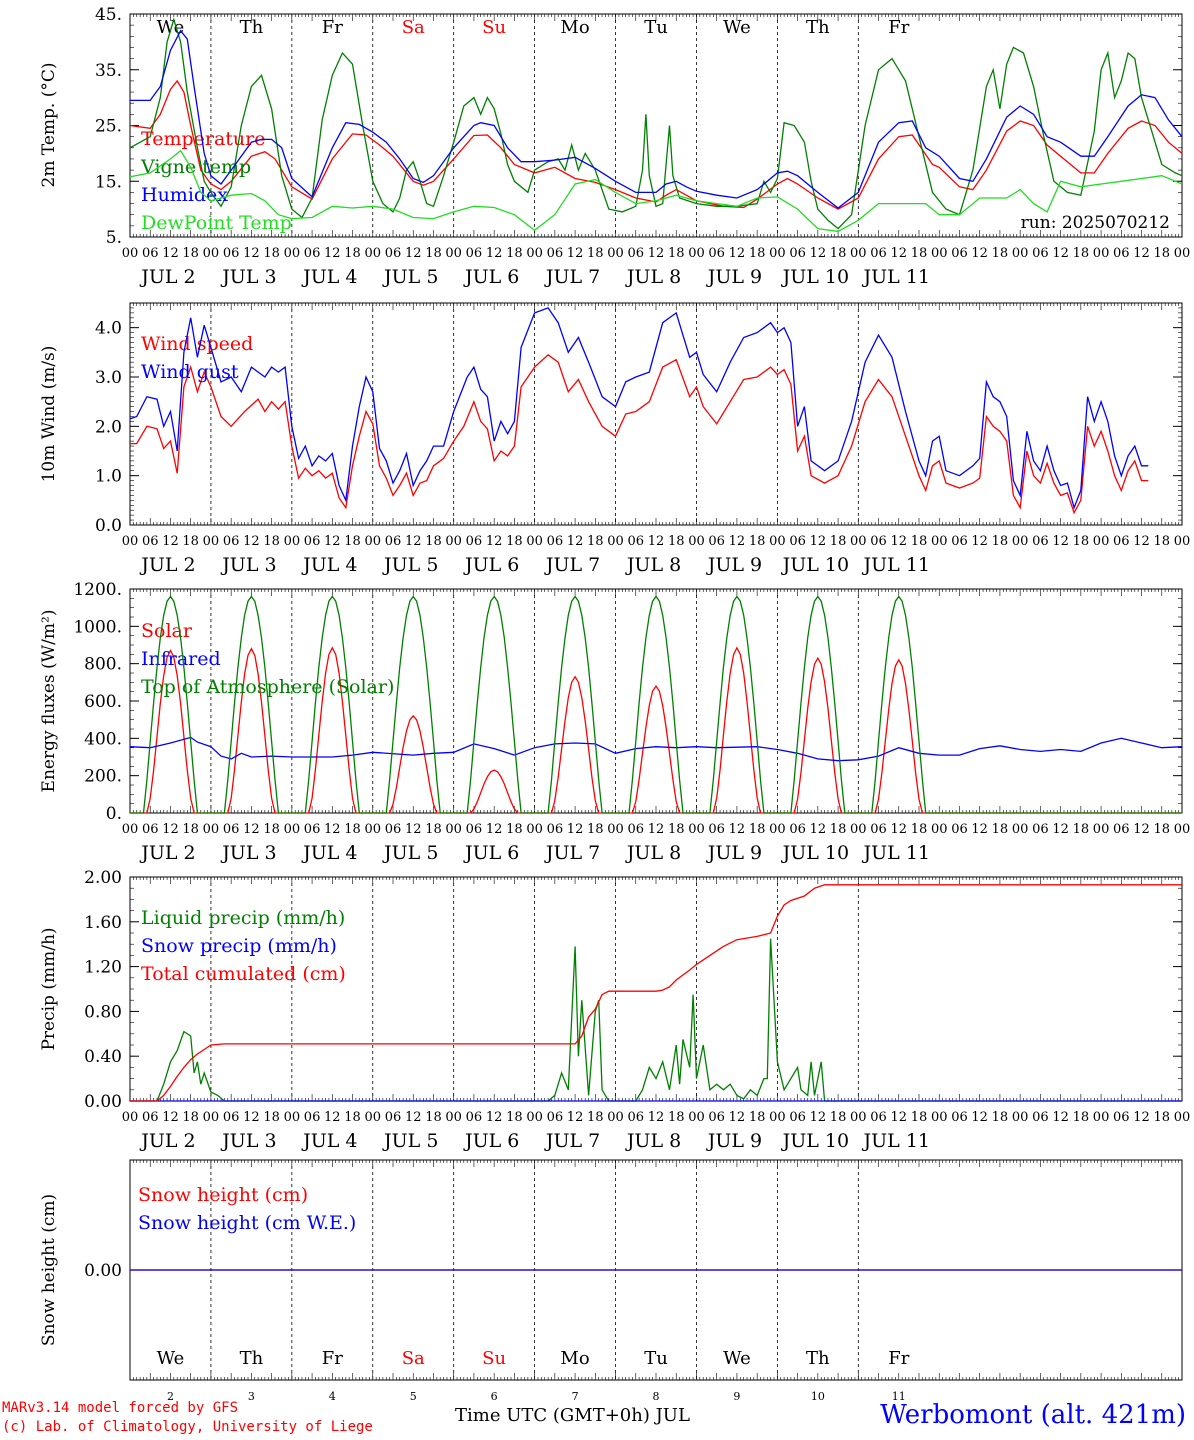 This screenshot has height=1440, width=1194. What do you see at coordinates (120, 1408) in the screenshot?
I see `model-line: MARv3.14 model forced by GFS` at bounding box center [120, 1408].